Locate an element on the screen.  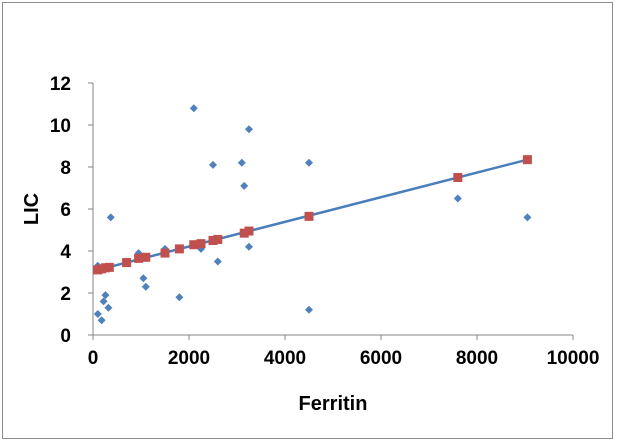
x-axis-title: Ferritin is located at coordinates (333, 404).